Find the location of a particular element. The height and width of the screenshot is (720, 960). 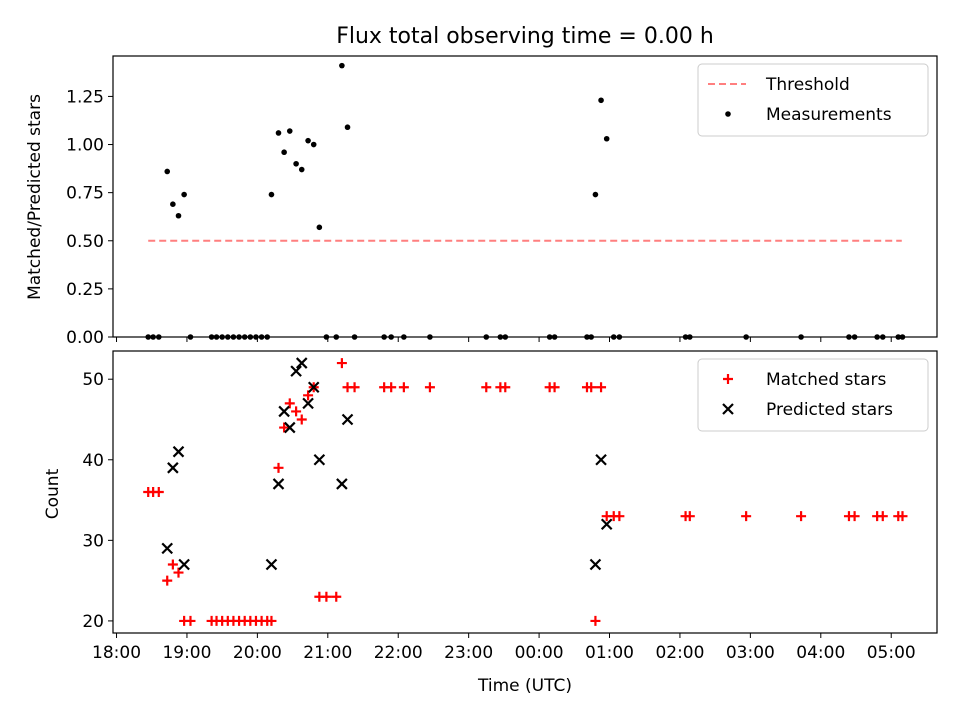

legend: Threshold Measurements is located at coordinates (813, 100).